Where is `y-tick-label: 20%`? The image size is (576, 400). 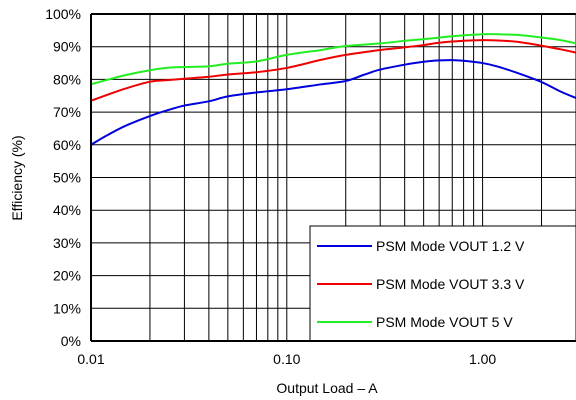 y-tick-label: 20% is located at coordinates (67, 276).